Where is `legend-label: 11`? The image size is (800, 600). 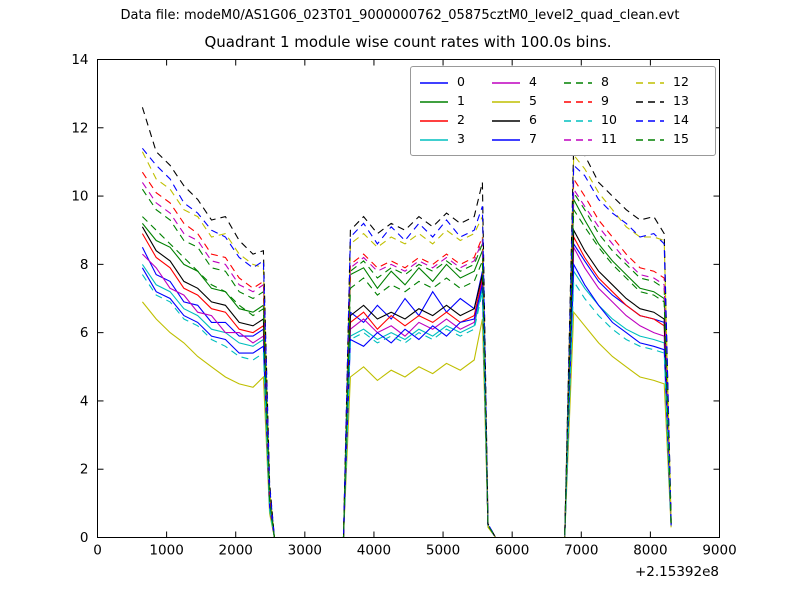
legend-label: 11 is located at coordinates (609, 139).